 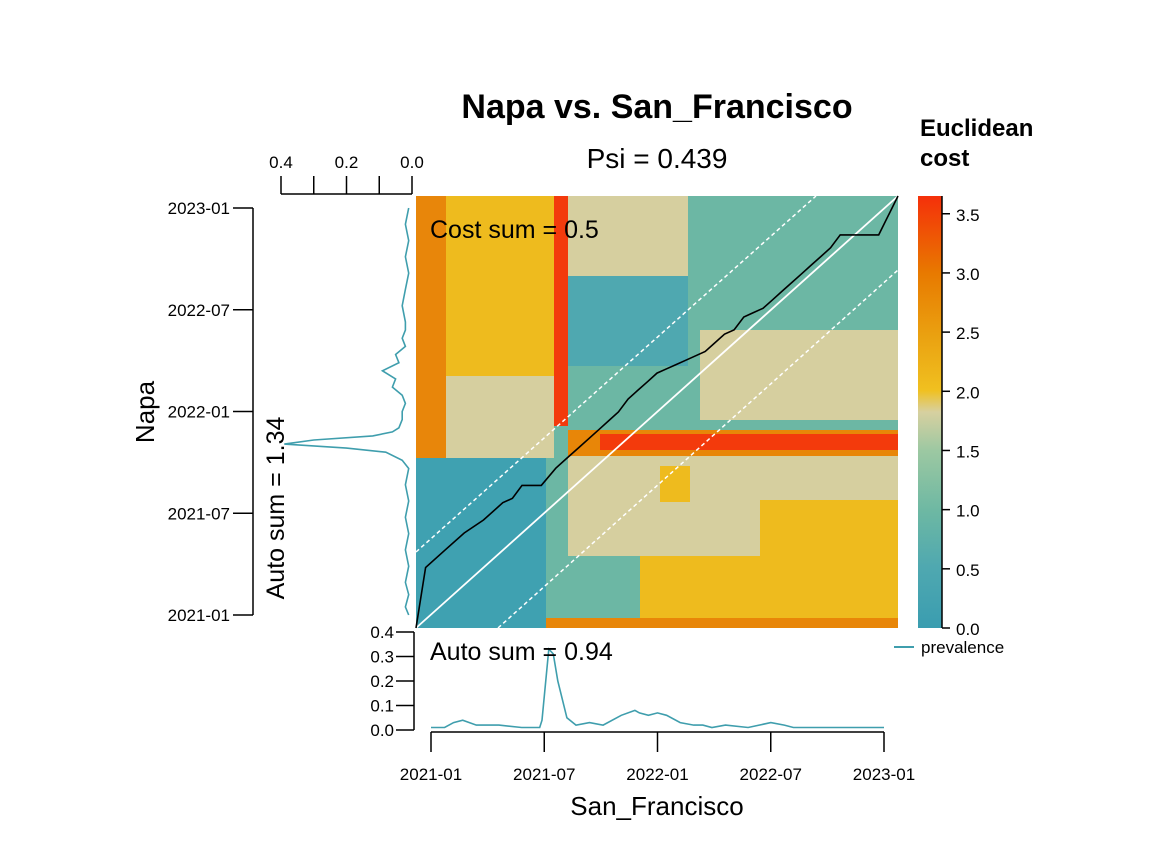 I want to click on y-axis-label: Napa, so click(x=145, y=411).